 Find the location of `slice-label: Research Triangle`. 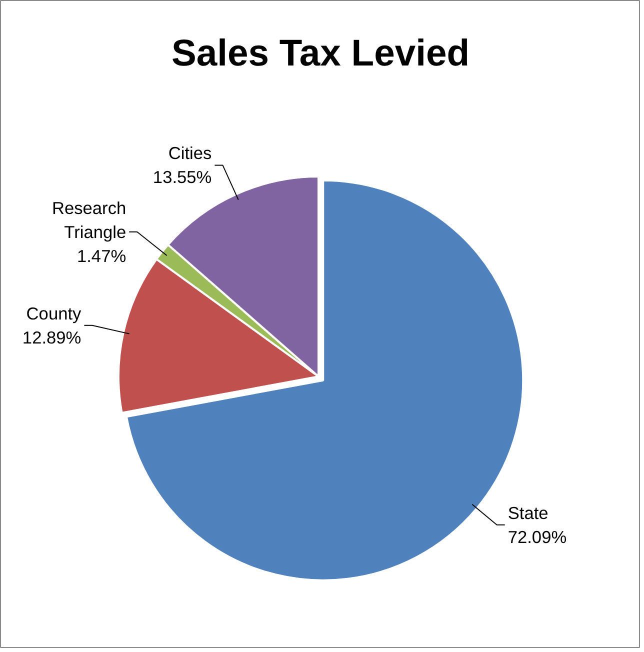

slice-label: Research Triangle is located at coordinates (89, 220).